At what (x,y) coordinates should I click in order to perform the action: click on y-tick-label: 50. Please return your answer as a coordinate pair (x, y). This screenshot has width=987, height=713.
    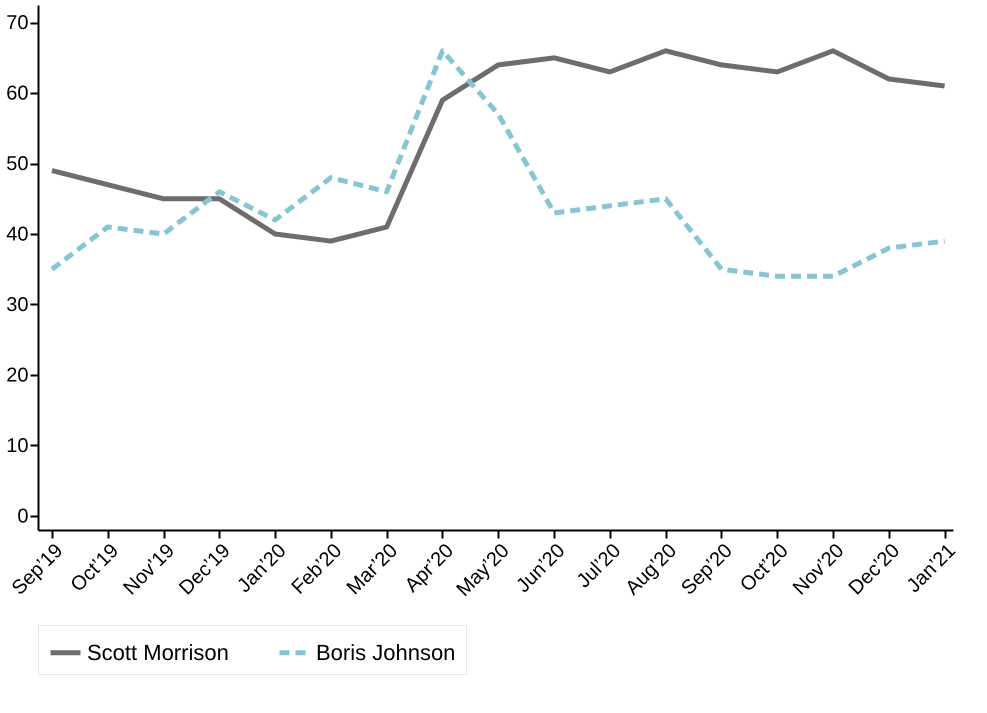
    Looking at the image, I should click on (17, 164).